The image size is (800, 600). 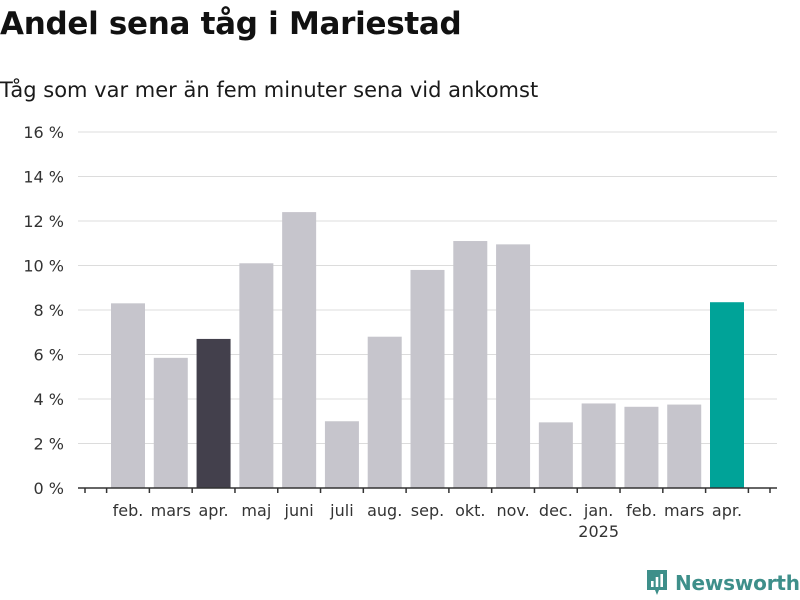 I want to click on x-year-label: 2025, so click(x=598, y=531).